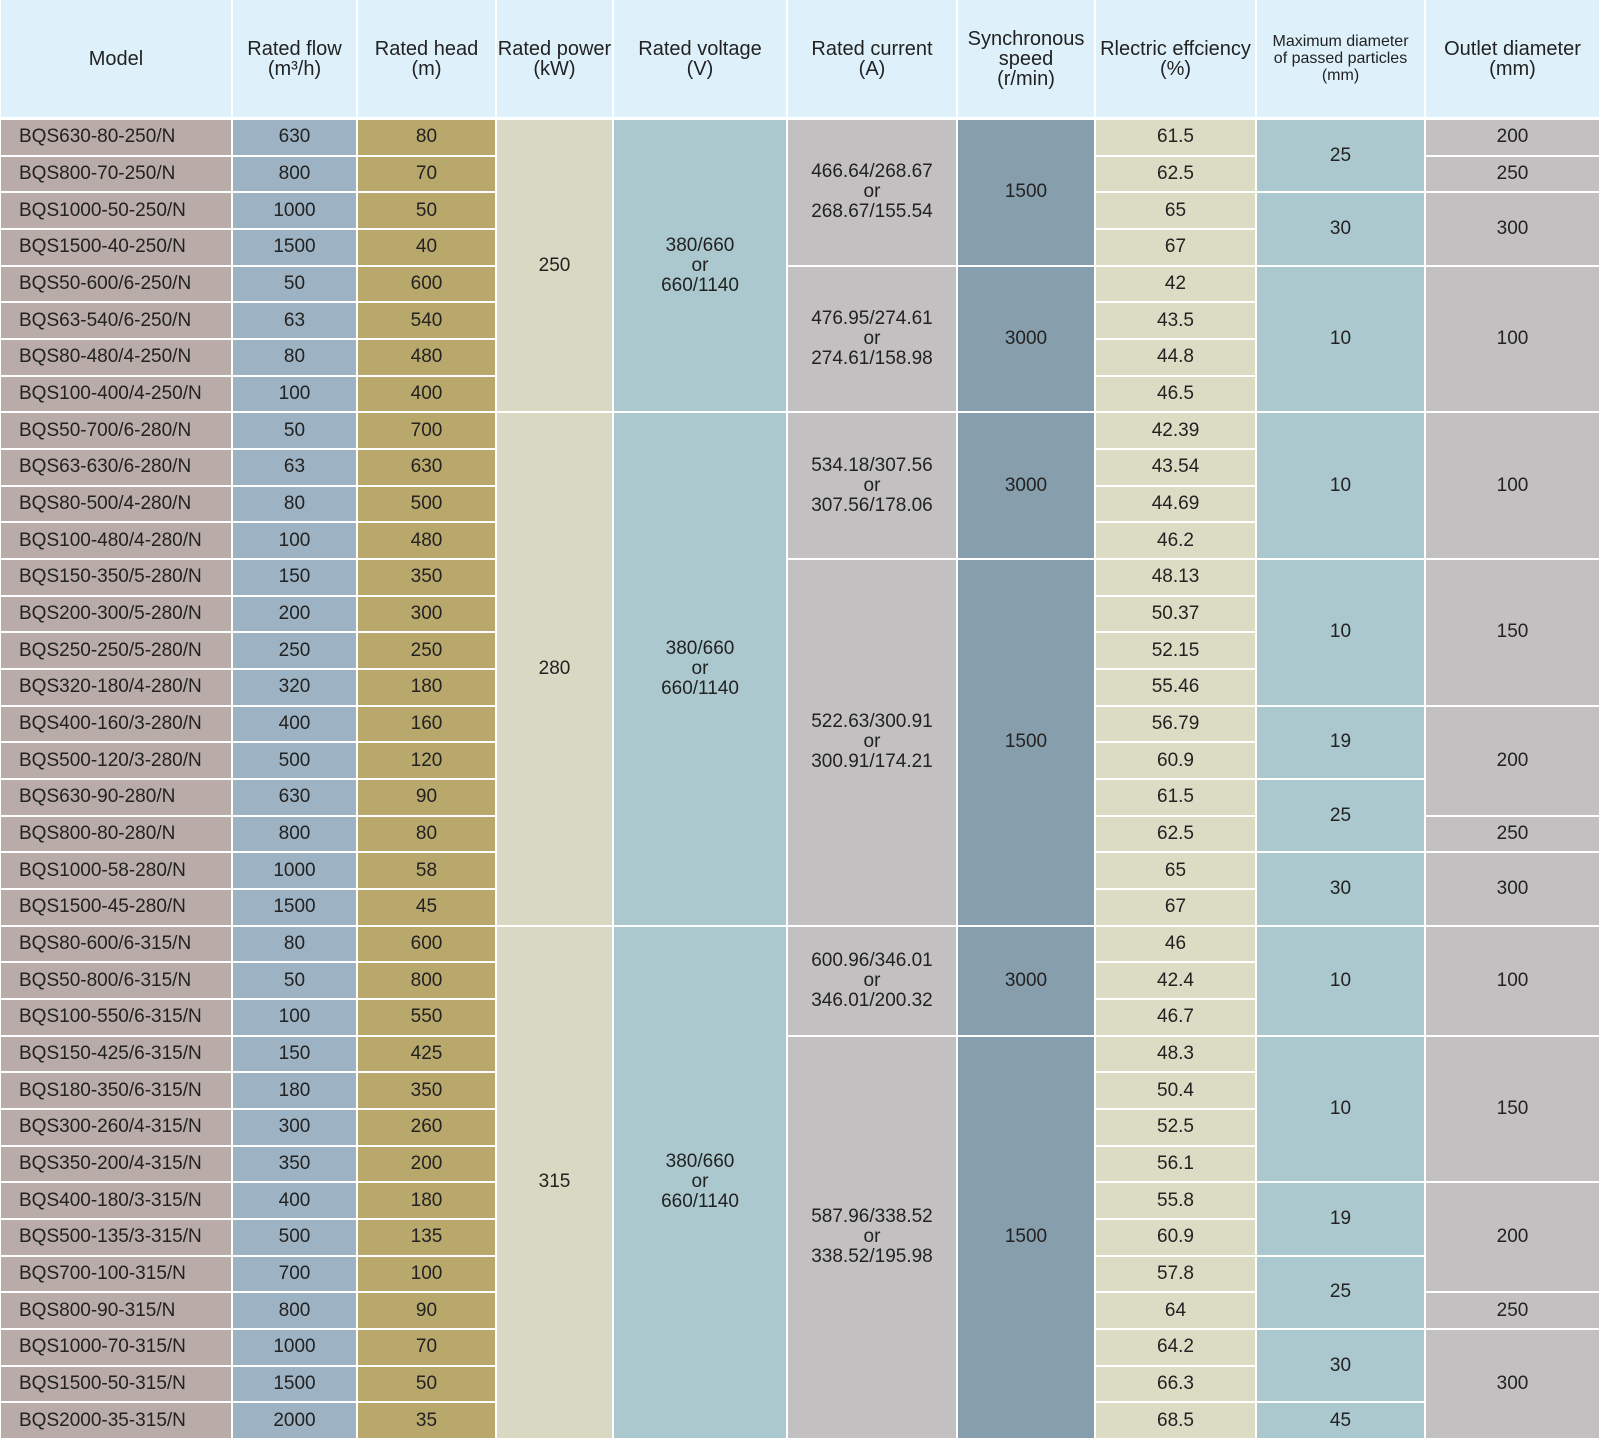 This screenshot has height=1439, width=1600. What do you see at coordinates (426, 577) in the screenshot?
I see `rated-head-cell: 350` at bounding box center [426, 577].